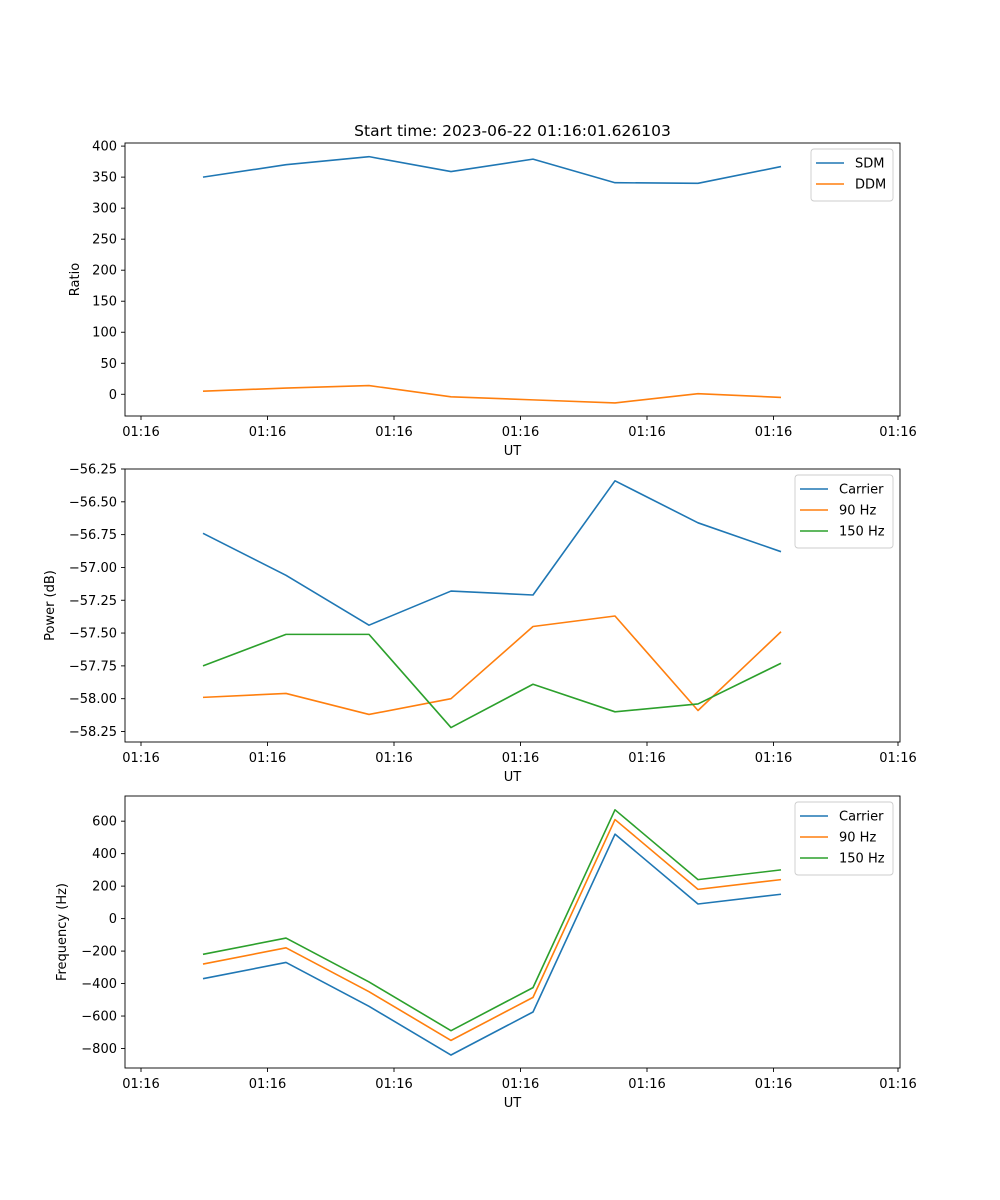 This screenshot has height=1200, width=1000. Describe the element at coordinates (512, 131) in the screenshot. I see `figure-title: Start time: 2023-06-22 01:16:01.626103` at that location.